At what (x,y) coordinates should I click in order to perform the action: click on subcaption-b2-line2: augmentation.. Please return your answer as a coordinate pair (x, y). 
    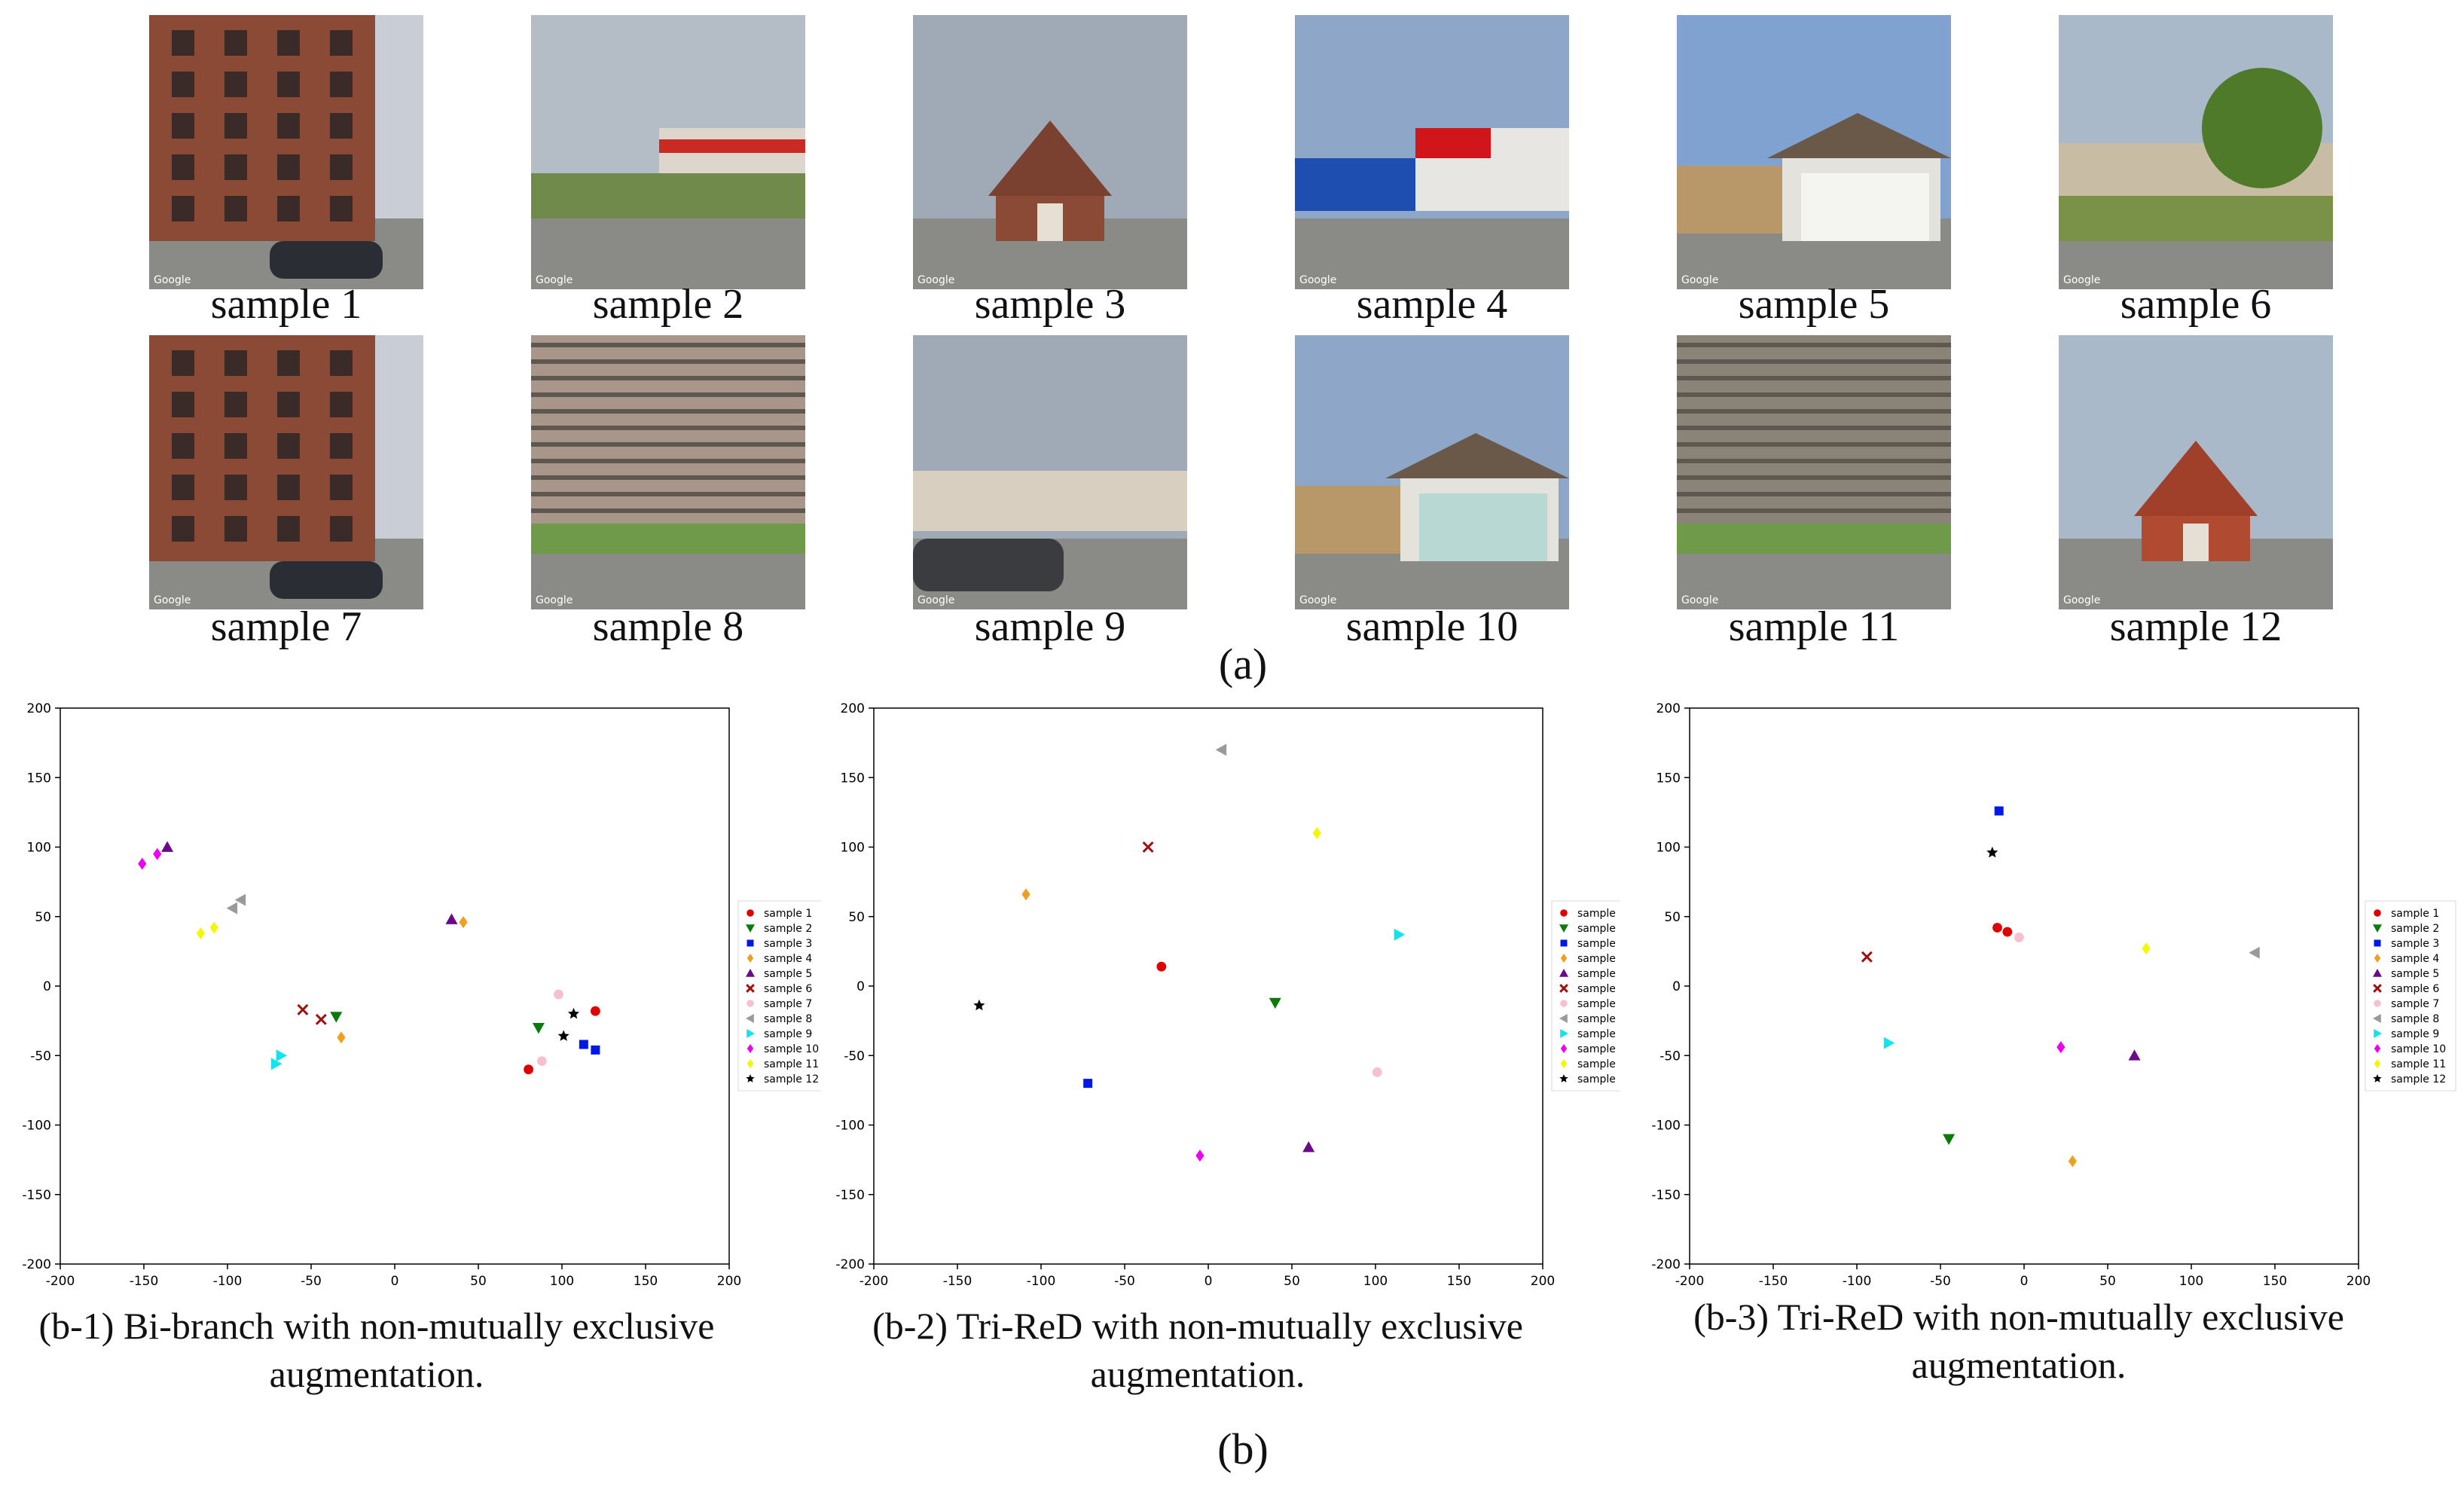
    Looking at the image, I should click on (1197, 1374).